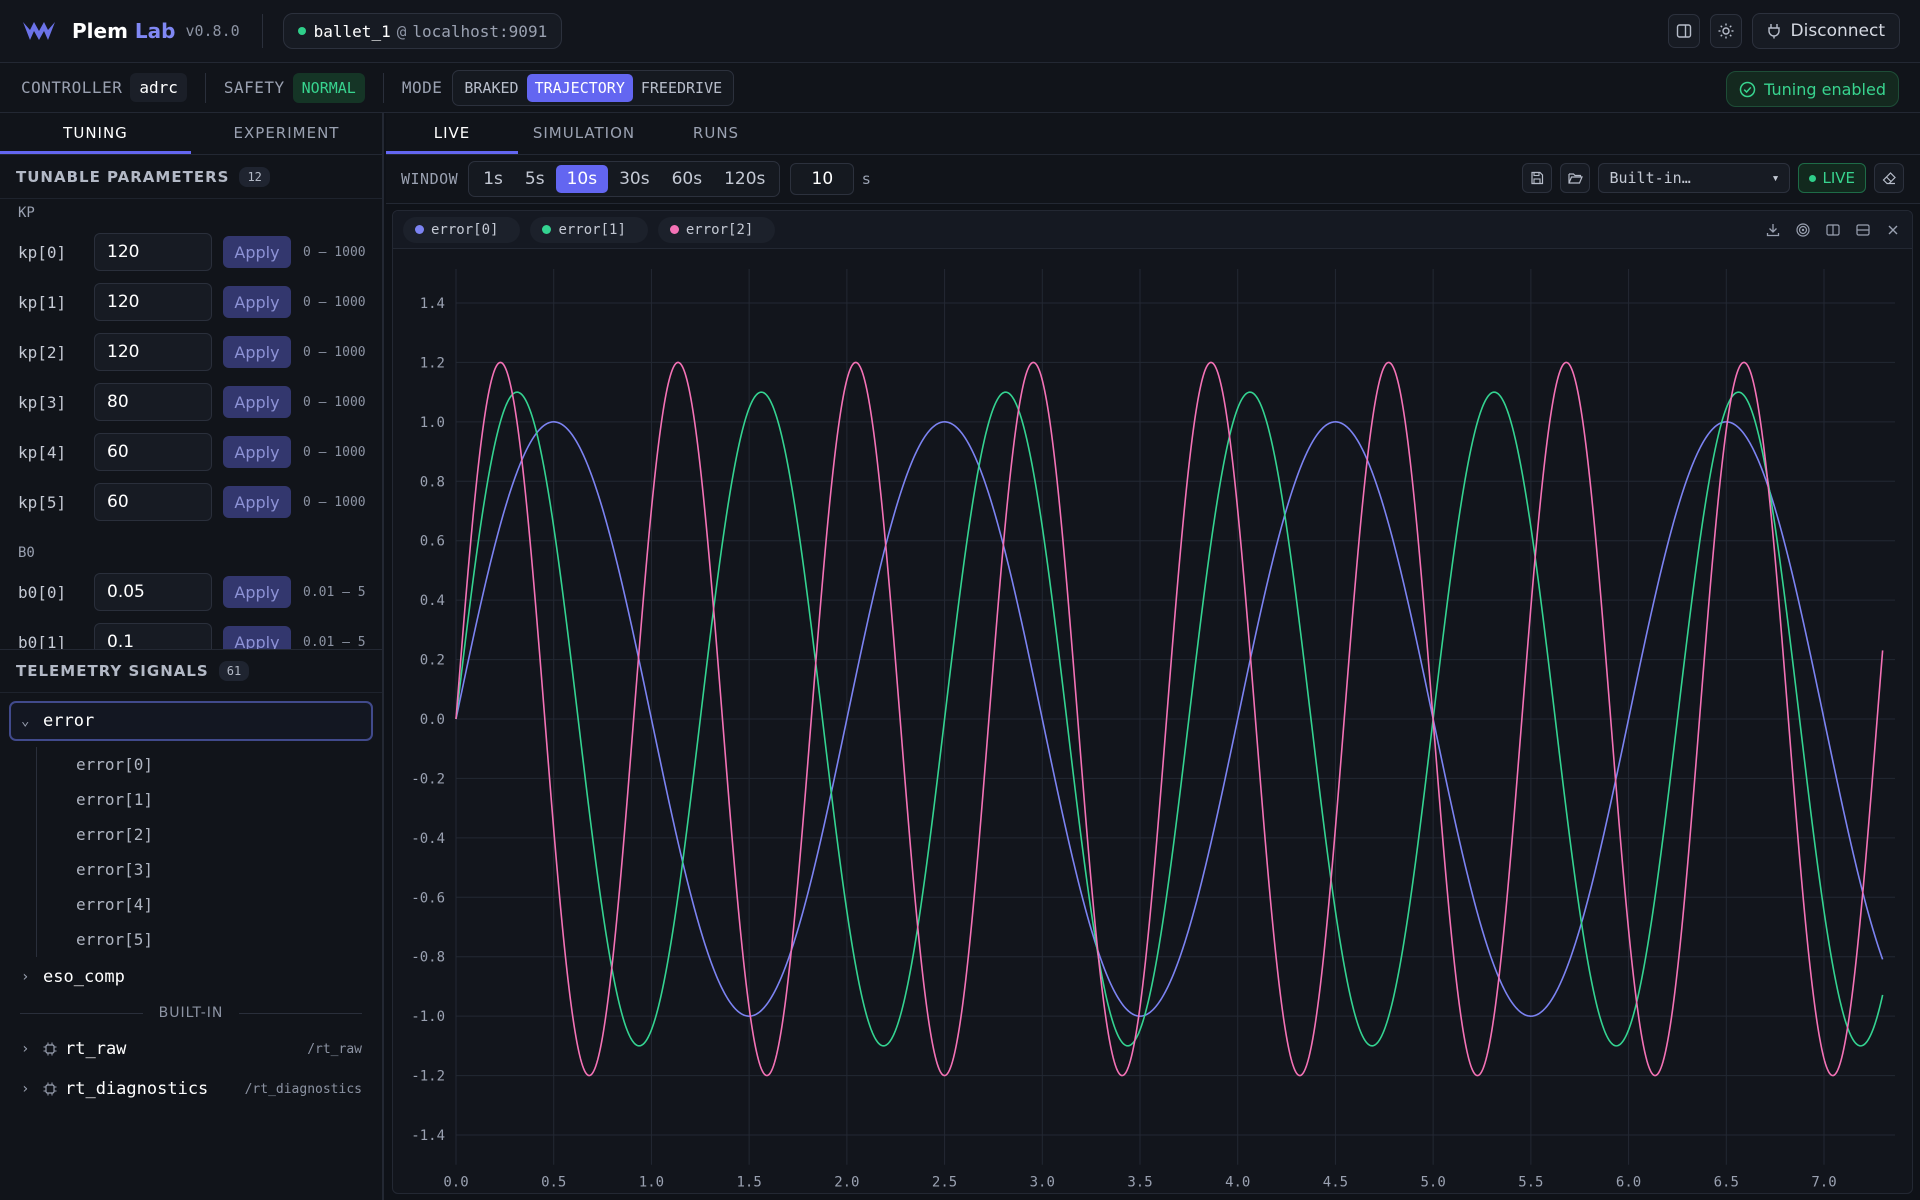  What do you see at coordinates (687, 179) in the screenshot?
I see `window-60s-button: 60s` at bounding box center [687, 179].